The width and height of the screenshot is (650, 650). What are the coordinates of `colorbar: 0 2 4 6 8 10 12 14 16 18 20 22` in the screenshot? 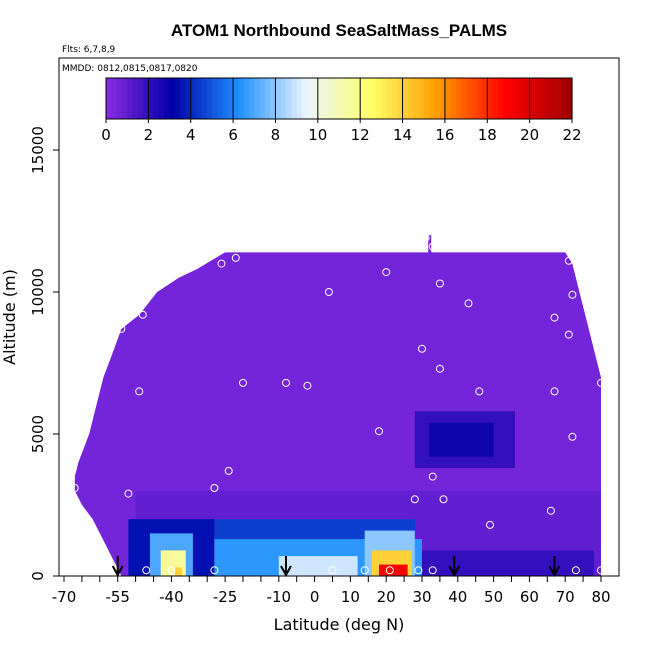 It's located at (341, 110).